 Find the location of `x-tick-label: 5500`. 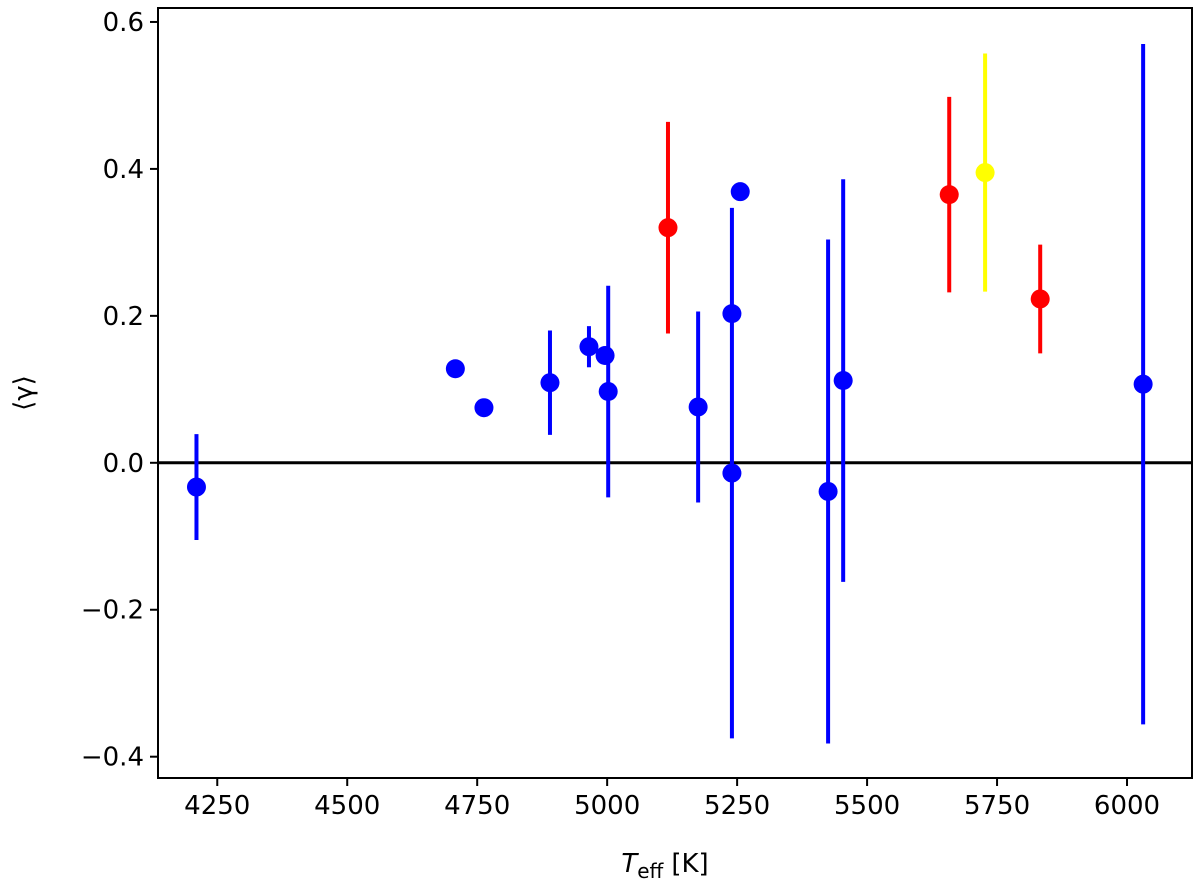

x-tick-label: 5500 is located at coordinates (867, 806).